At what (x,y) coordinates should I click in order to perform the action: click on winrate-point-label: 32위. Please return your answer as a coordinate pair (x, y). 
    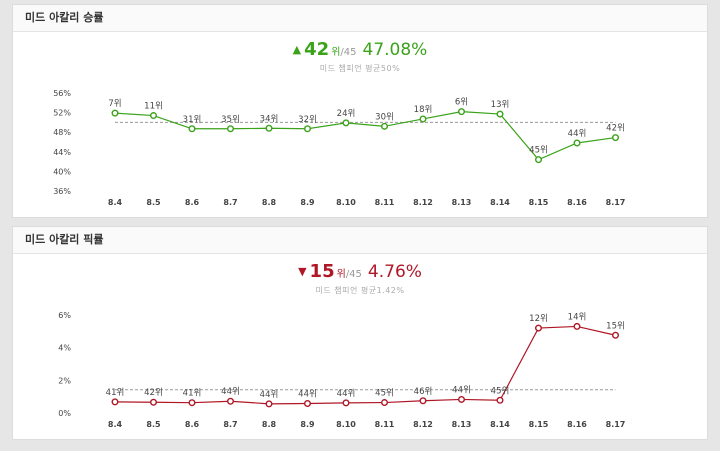
    Looking at the image, I should click on (307, 120).